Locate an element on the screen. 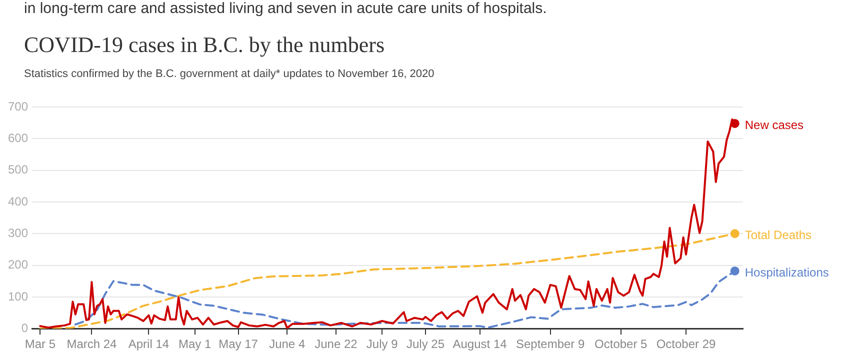 The width and height of the screenshot is (851, 359). x-tick-label: June 22 is located at coordinates (336, 344).